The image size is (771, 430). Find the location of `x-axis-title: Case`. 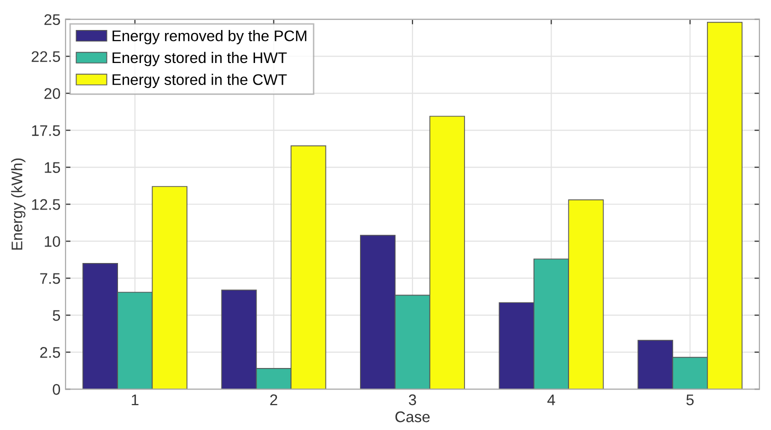

x-axis-title: Case is located at coordinates (412, 416).